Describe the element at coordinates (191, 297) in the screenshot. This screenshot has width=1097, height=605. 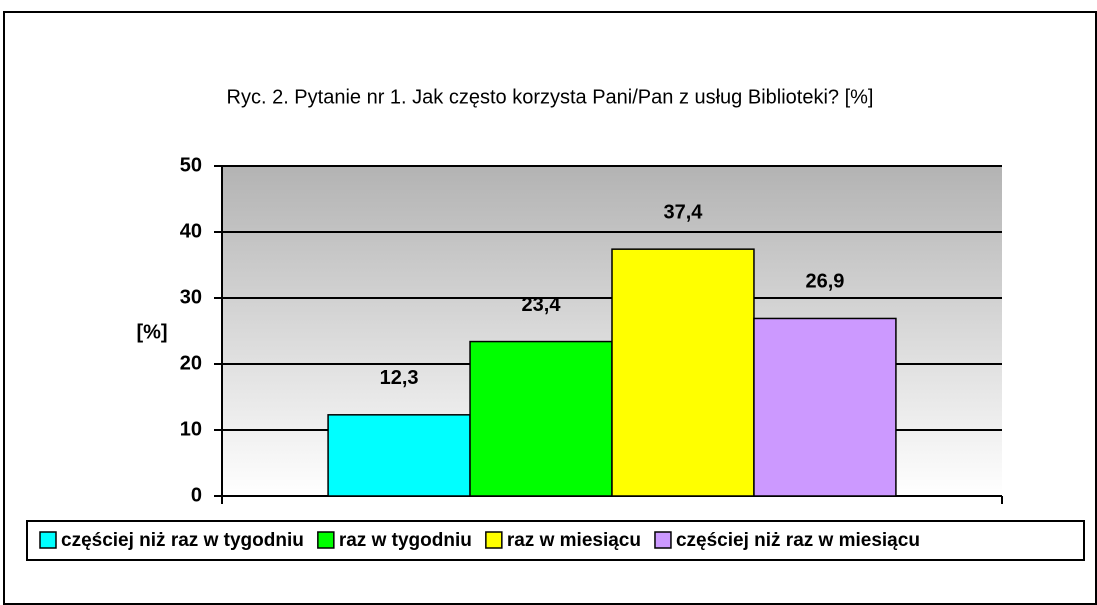
I see `y-tick-label: 30` at that location.